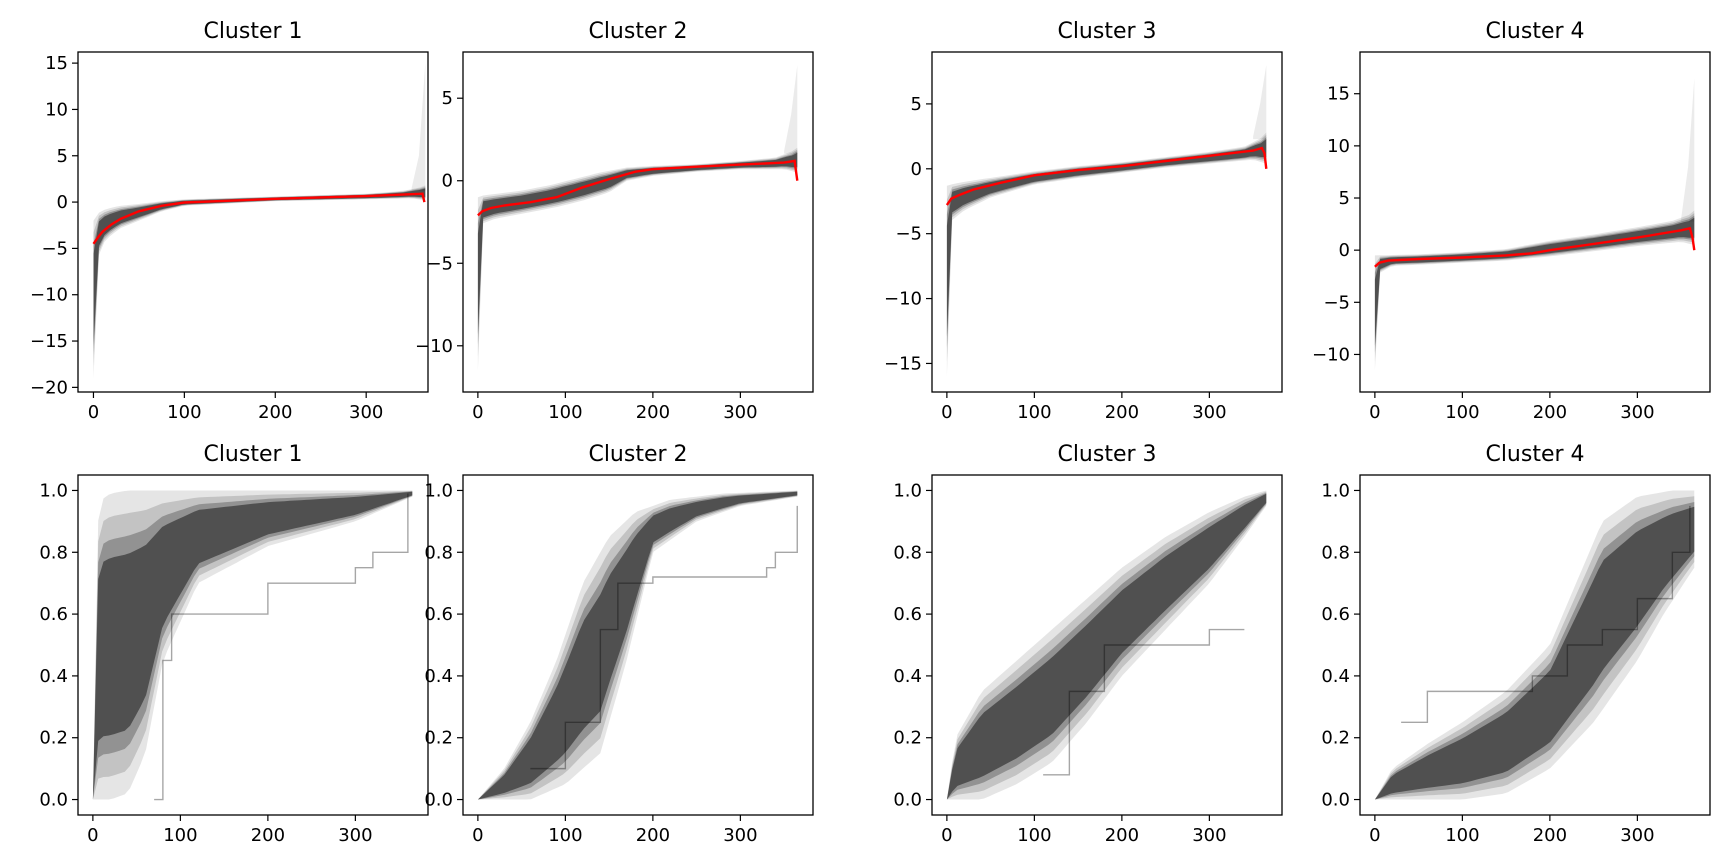  Describe the element at coordinates (447, 98) in the screenshot. I see `y-tick-label: 5` at that location.